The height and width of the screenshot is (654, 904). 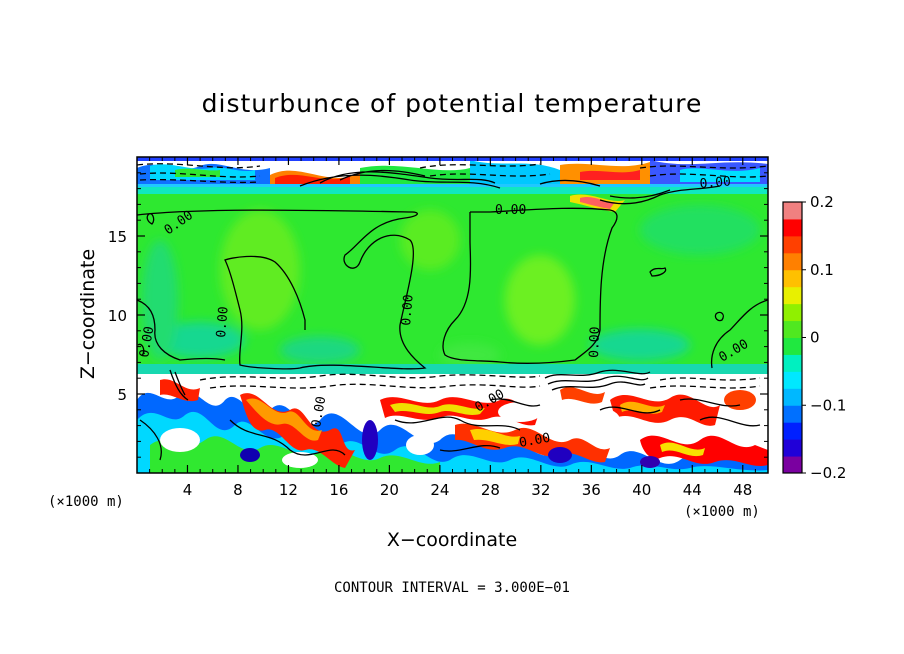 I want to click on x-unit-right: (×1000 m), so click(x=722, y=512).